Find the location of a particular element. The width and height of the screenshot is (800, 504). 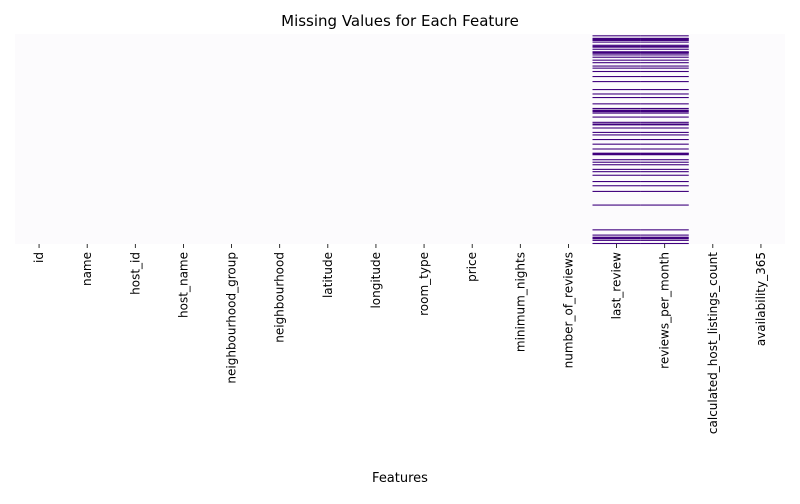

x-axis-label: Features is located at coordinates (400, 478).